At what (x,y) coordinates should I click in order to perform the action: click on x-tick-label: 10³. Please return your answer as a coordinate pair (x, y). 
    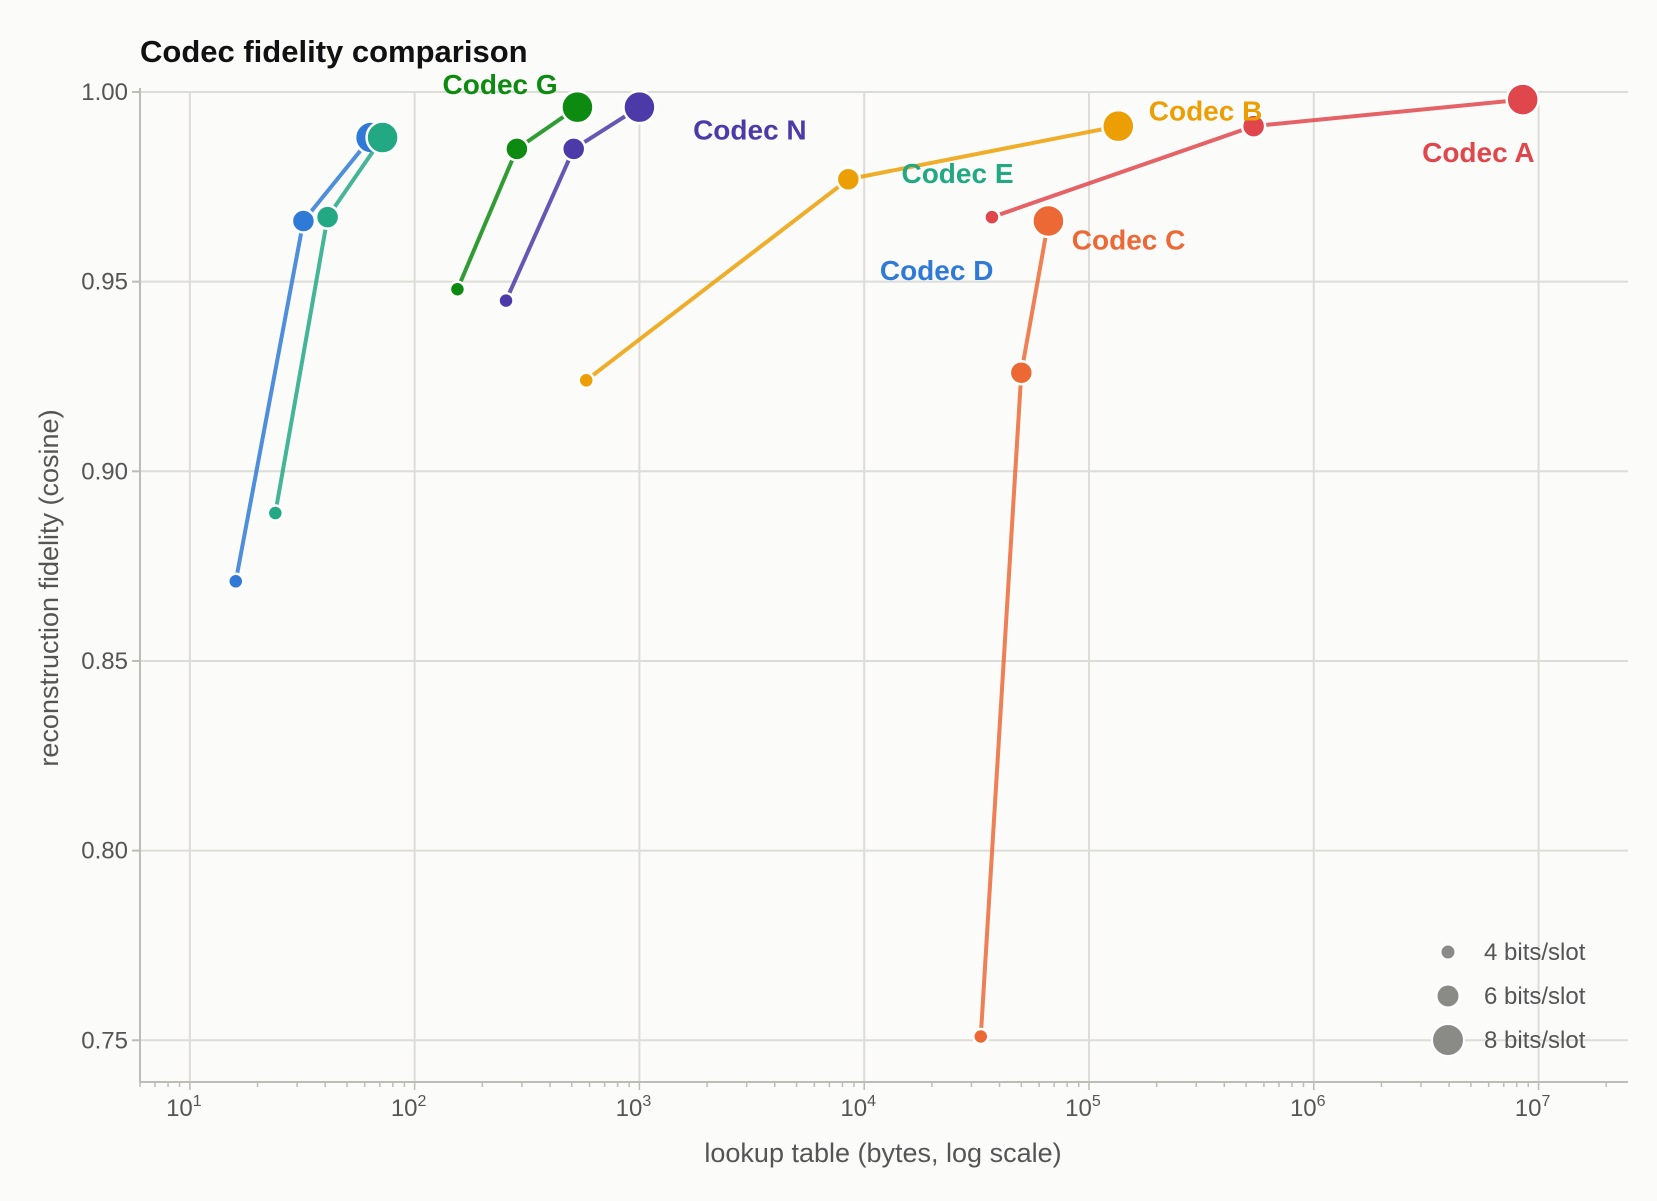
    Looking at the image, I should click on (634, 1107).